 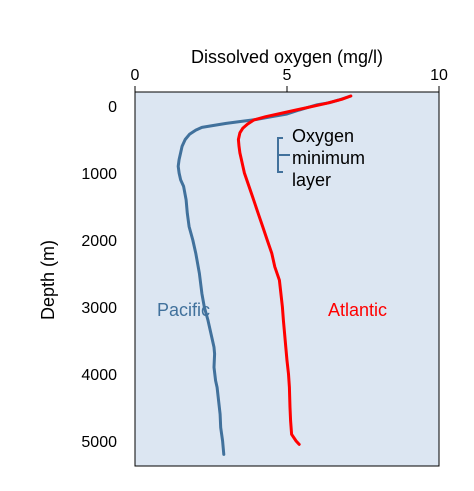 I want to click on x-tick-label: 0, so click(x=135, y=75).